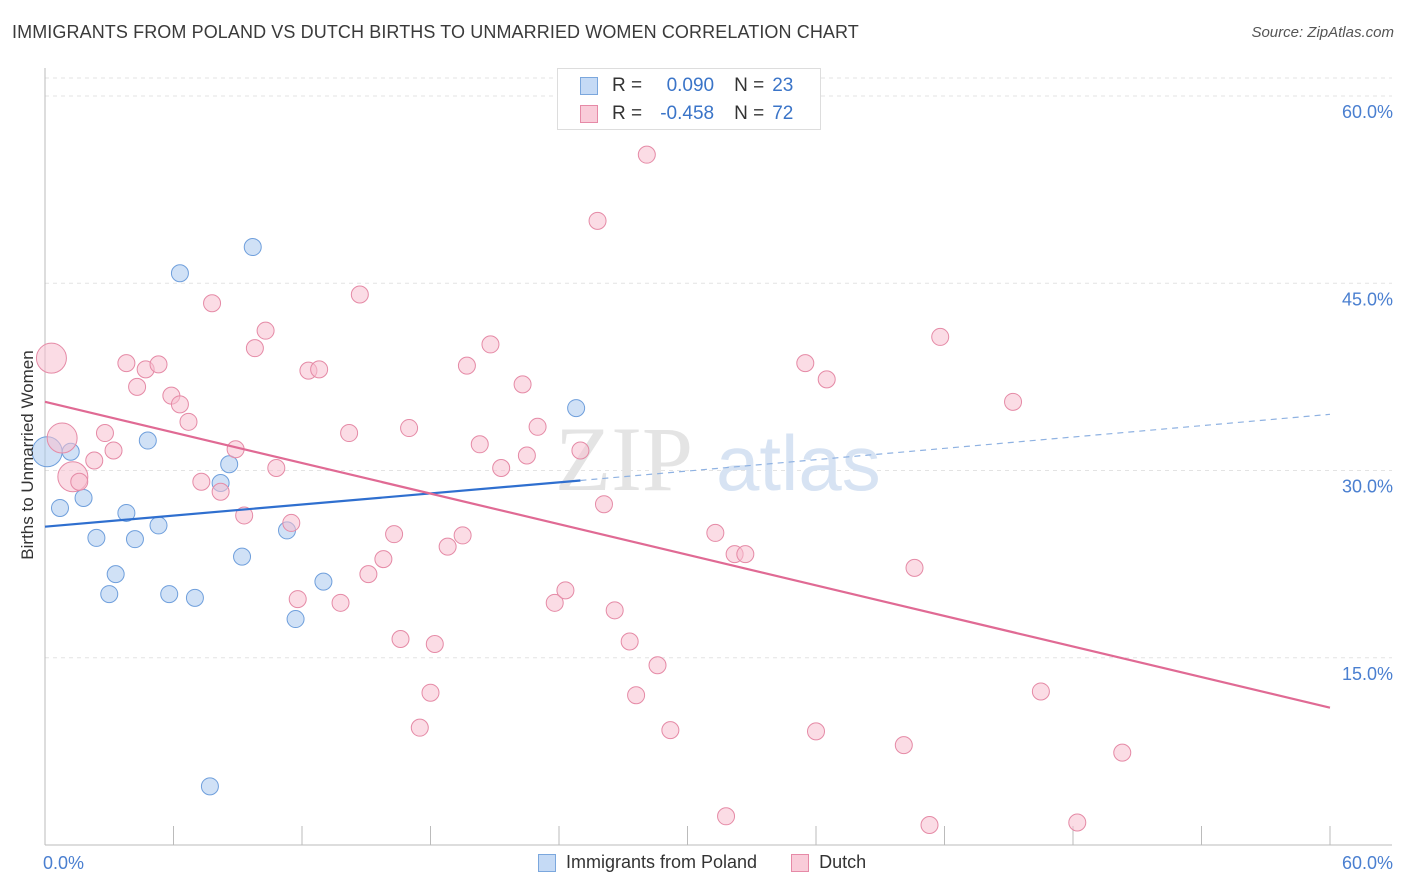 Image resolution: width=1406 pixels, height=892 pixels. I want to click on x-tick-label: 0.0%, so click(63, 863).